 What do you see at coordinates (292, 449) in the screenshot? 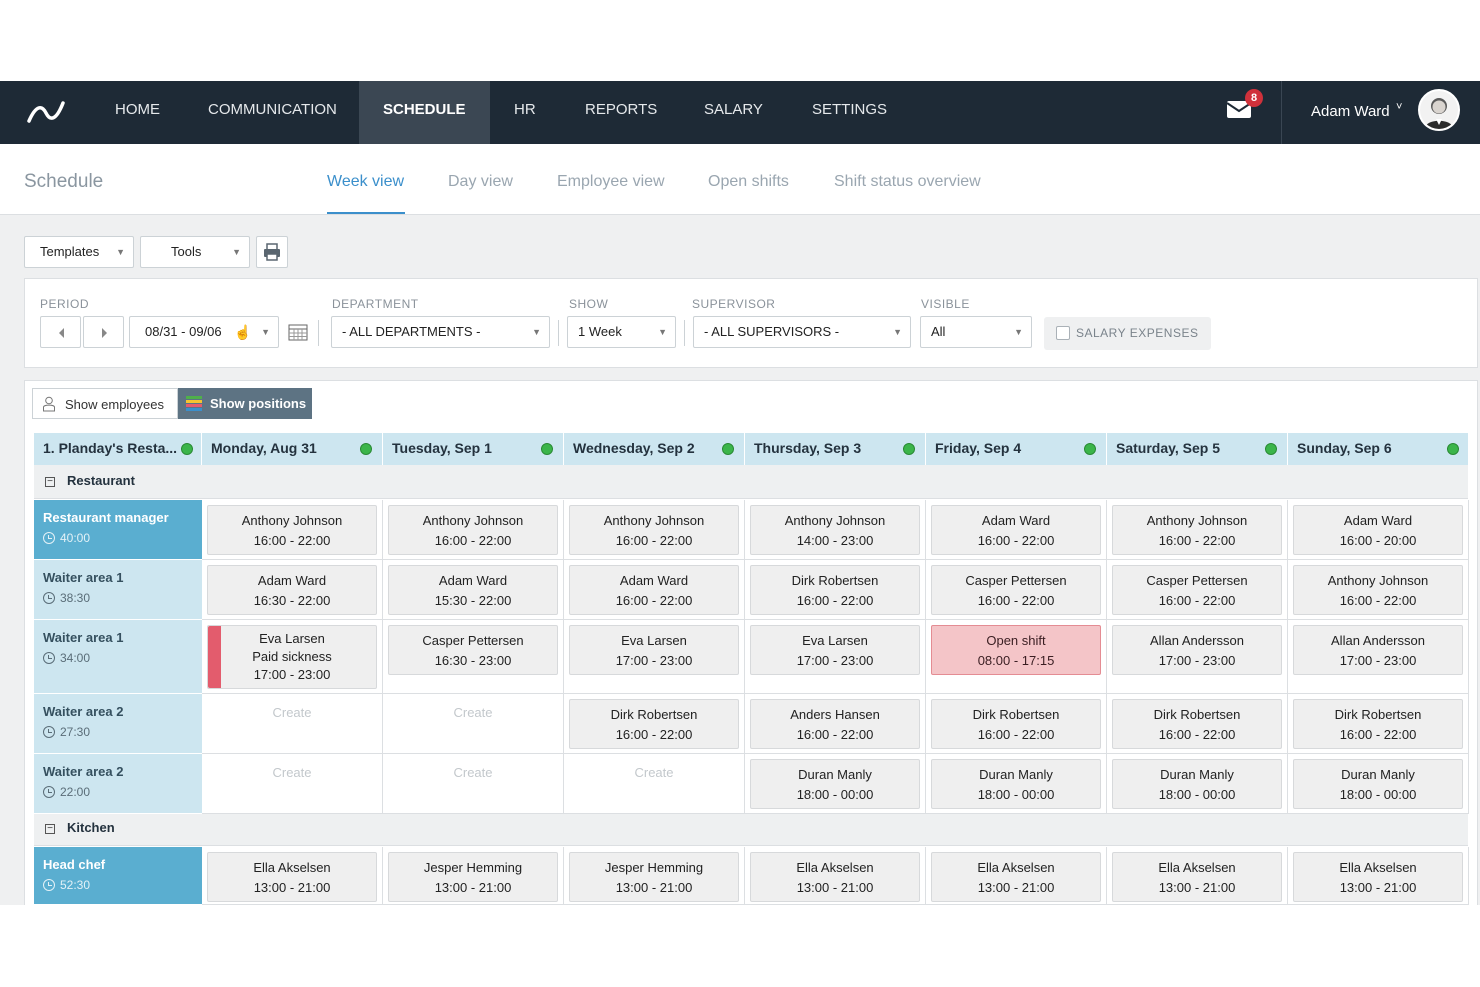
I see `day-header-cell: Monday, Aug 31` at bounding box center [292, 449].